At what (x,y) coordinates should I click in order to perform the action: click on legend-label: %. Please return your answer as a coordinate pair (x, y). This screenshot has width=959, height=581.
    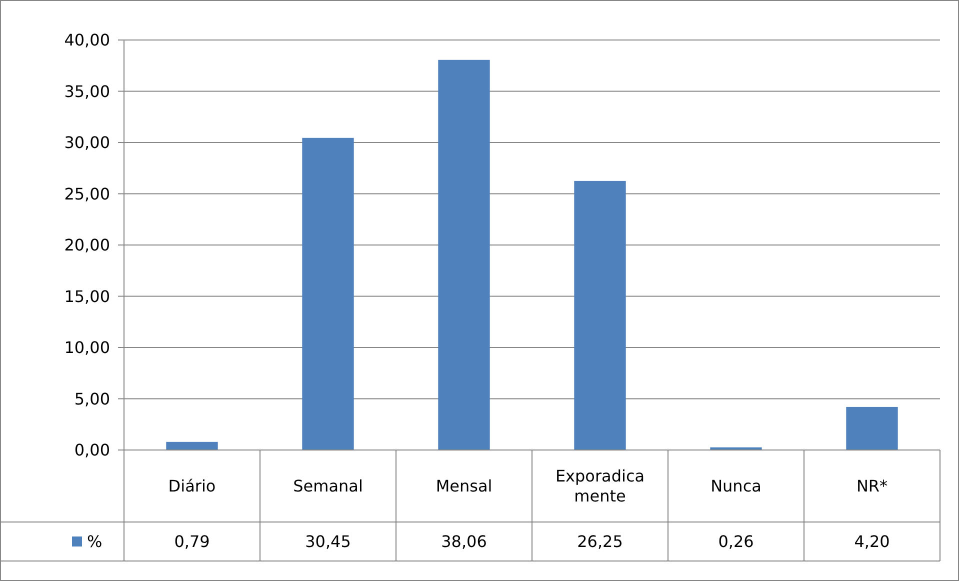
    Looking at the image, I should click on (94, 542).